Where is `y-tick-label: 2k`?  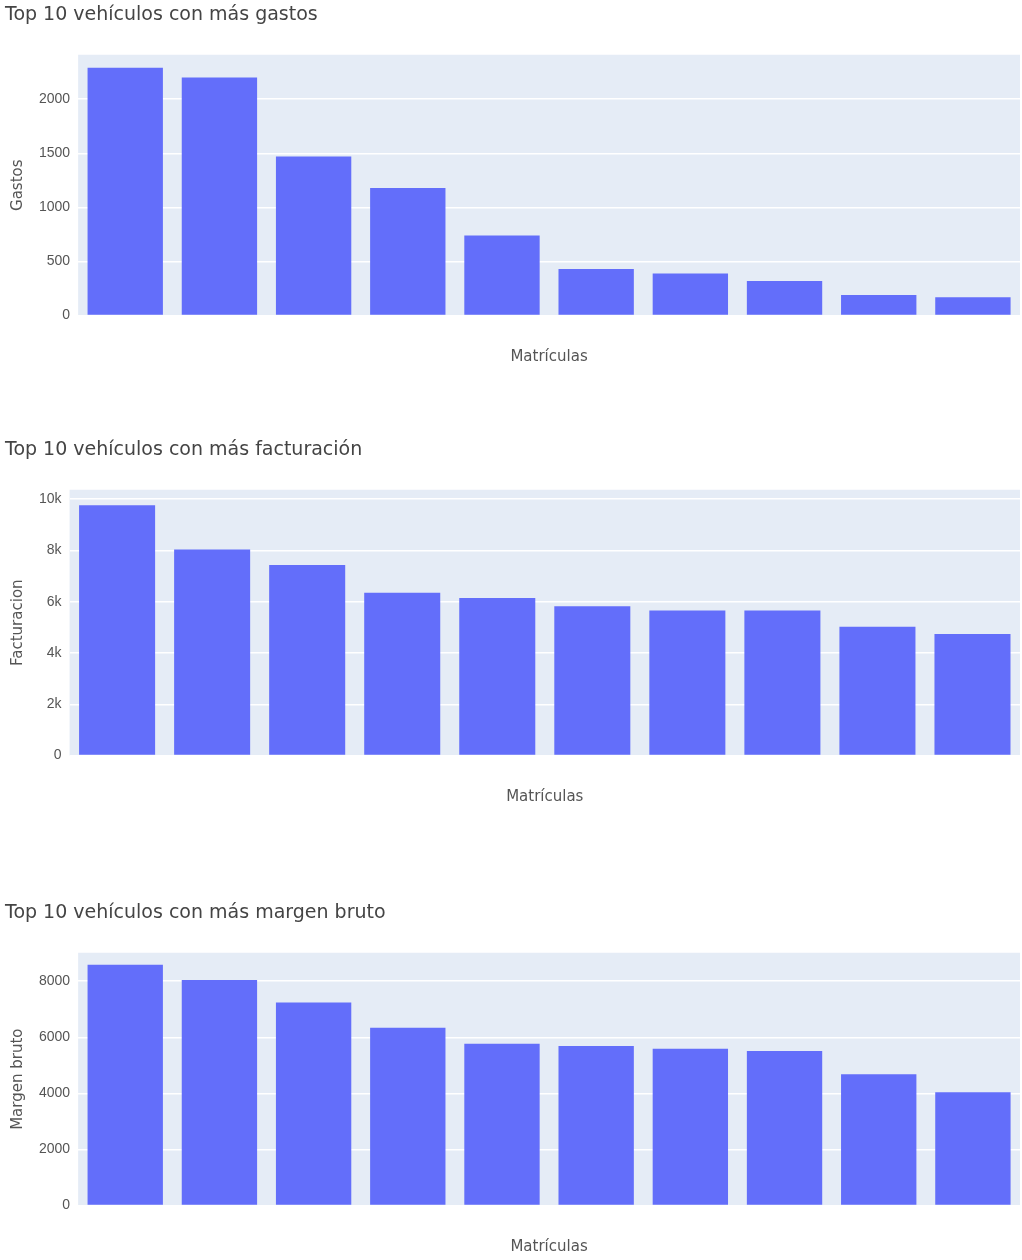 y-tick-label: 2k is located at coordinates (54, 703).